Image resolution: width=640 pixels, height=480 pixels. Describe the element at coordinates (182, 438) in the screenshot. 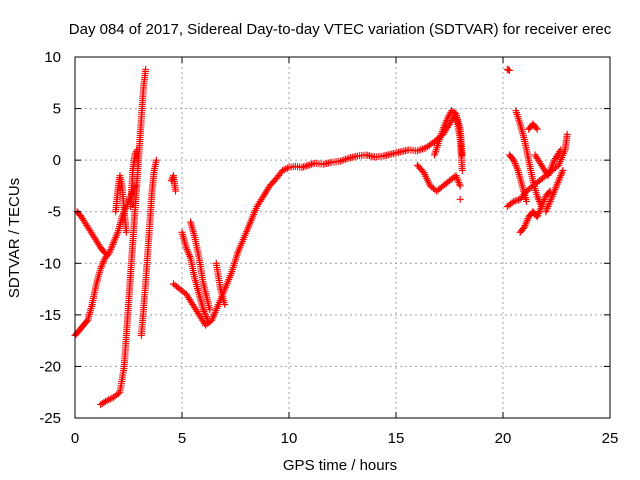

I see `x-tick-label: 5` at that location.